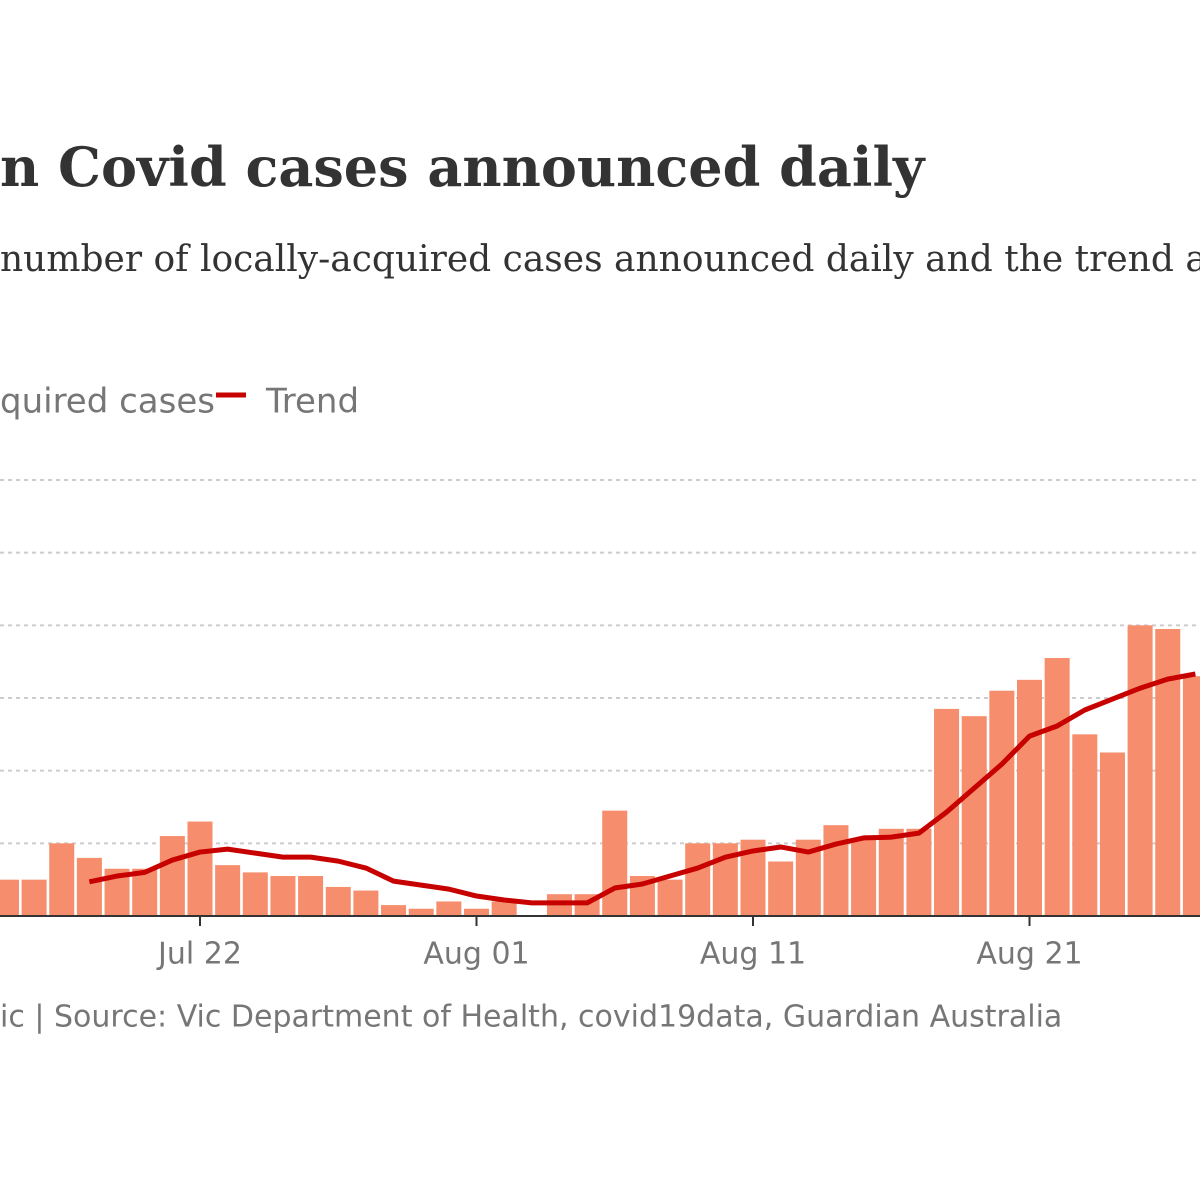 The image size is (1200, 1200). What do you see at coordinates (1029, 954) in the screenshot?
I see `x-tick-label: Aug 21` at bounding box center [1029, 954].